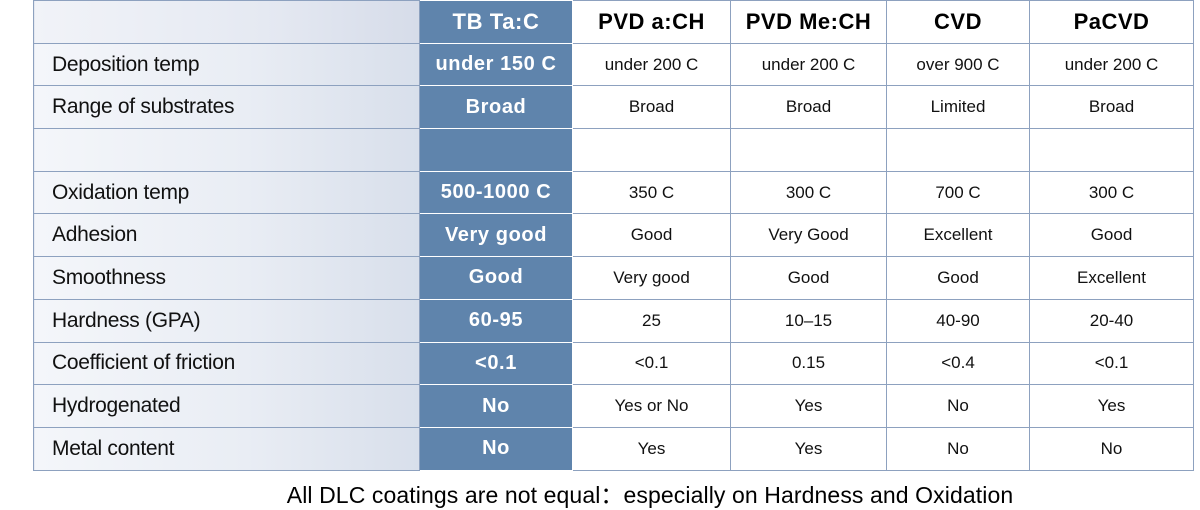  What do you see at coordinates (651, 320) in the screenshot?
I see `table-cell: 25` at bounding box center [651, 320].